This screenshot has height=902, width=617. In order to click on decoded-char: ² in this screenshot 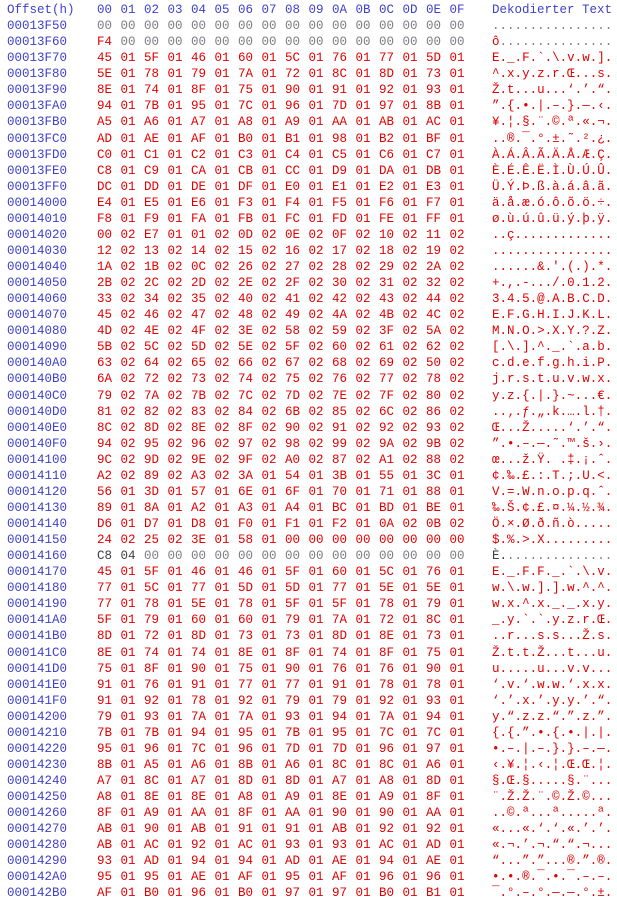, I will do `click(586, 138)`.